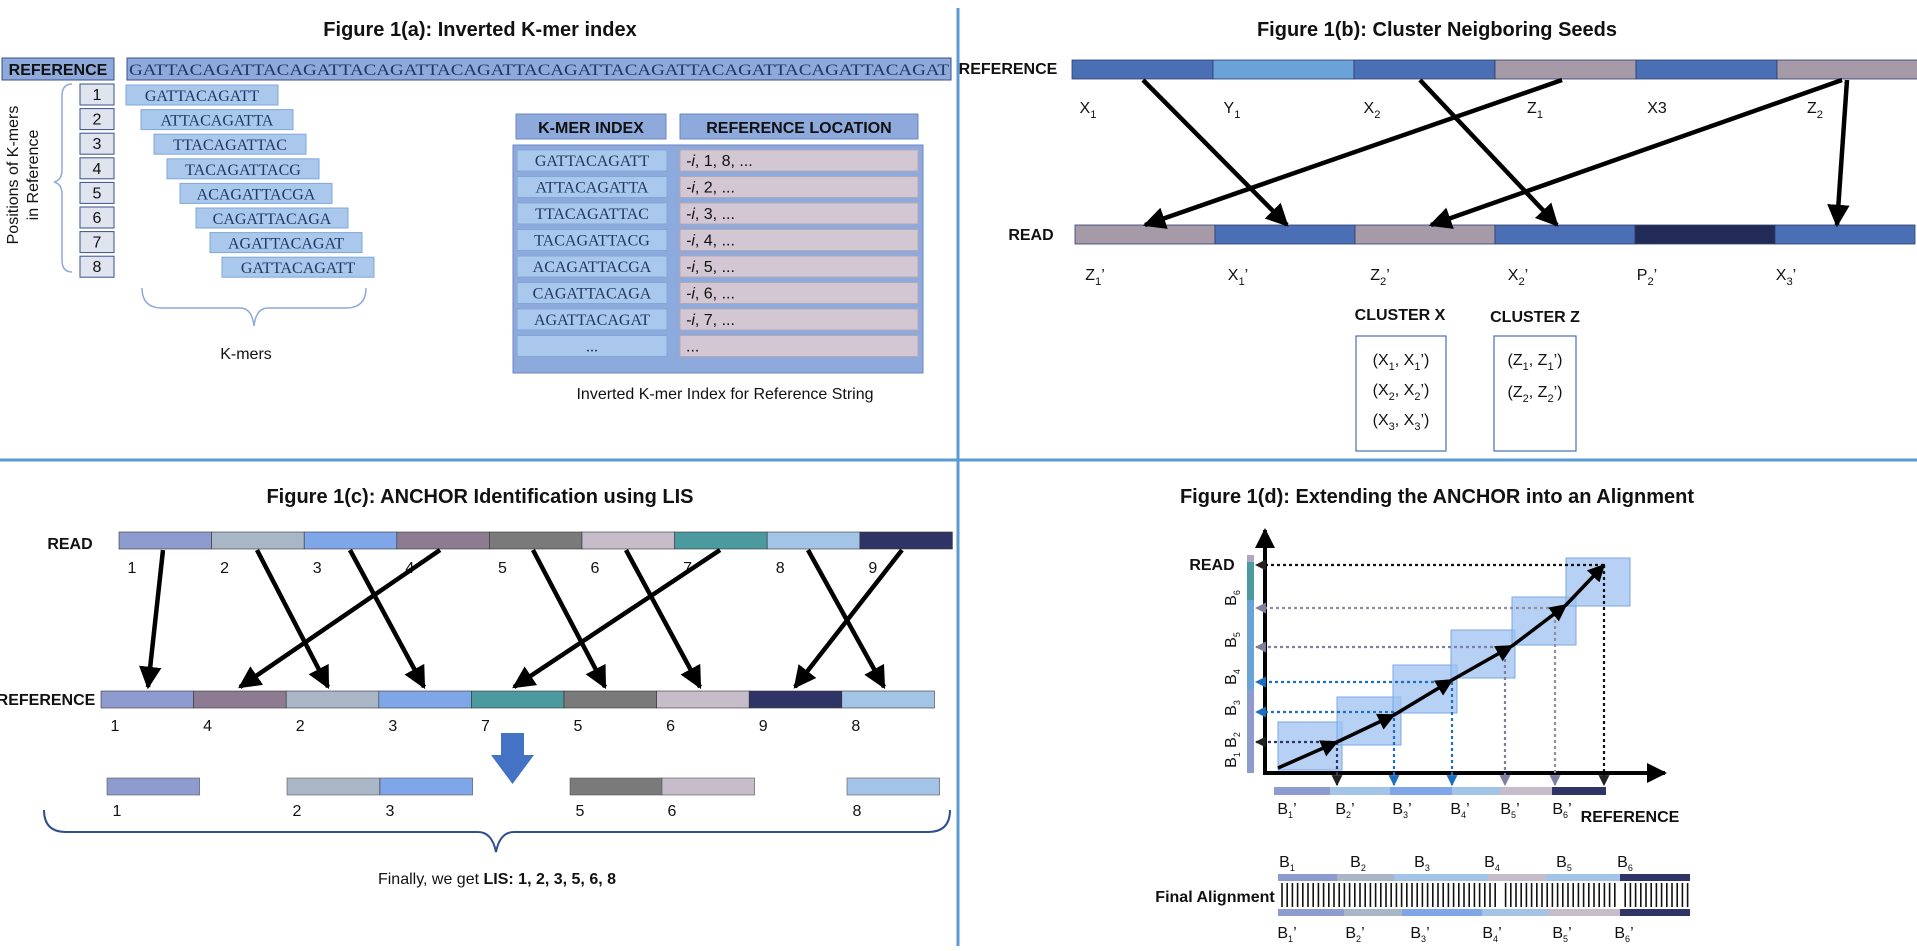 This screenshot has height=951, width=1917. Describe the element at coordinates (300, 726) in the screenshot. I see `reference-segment-number: 2` at that location.